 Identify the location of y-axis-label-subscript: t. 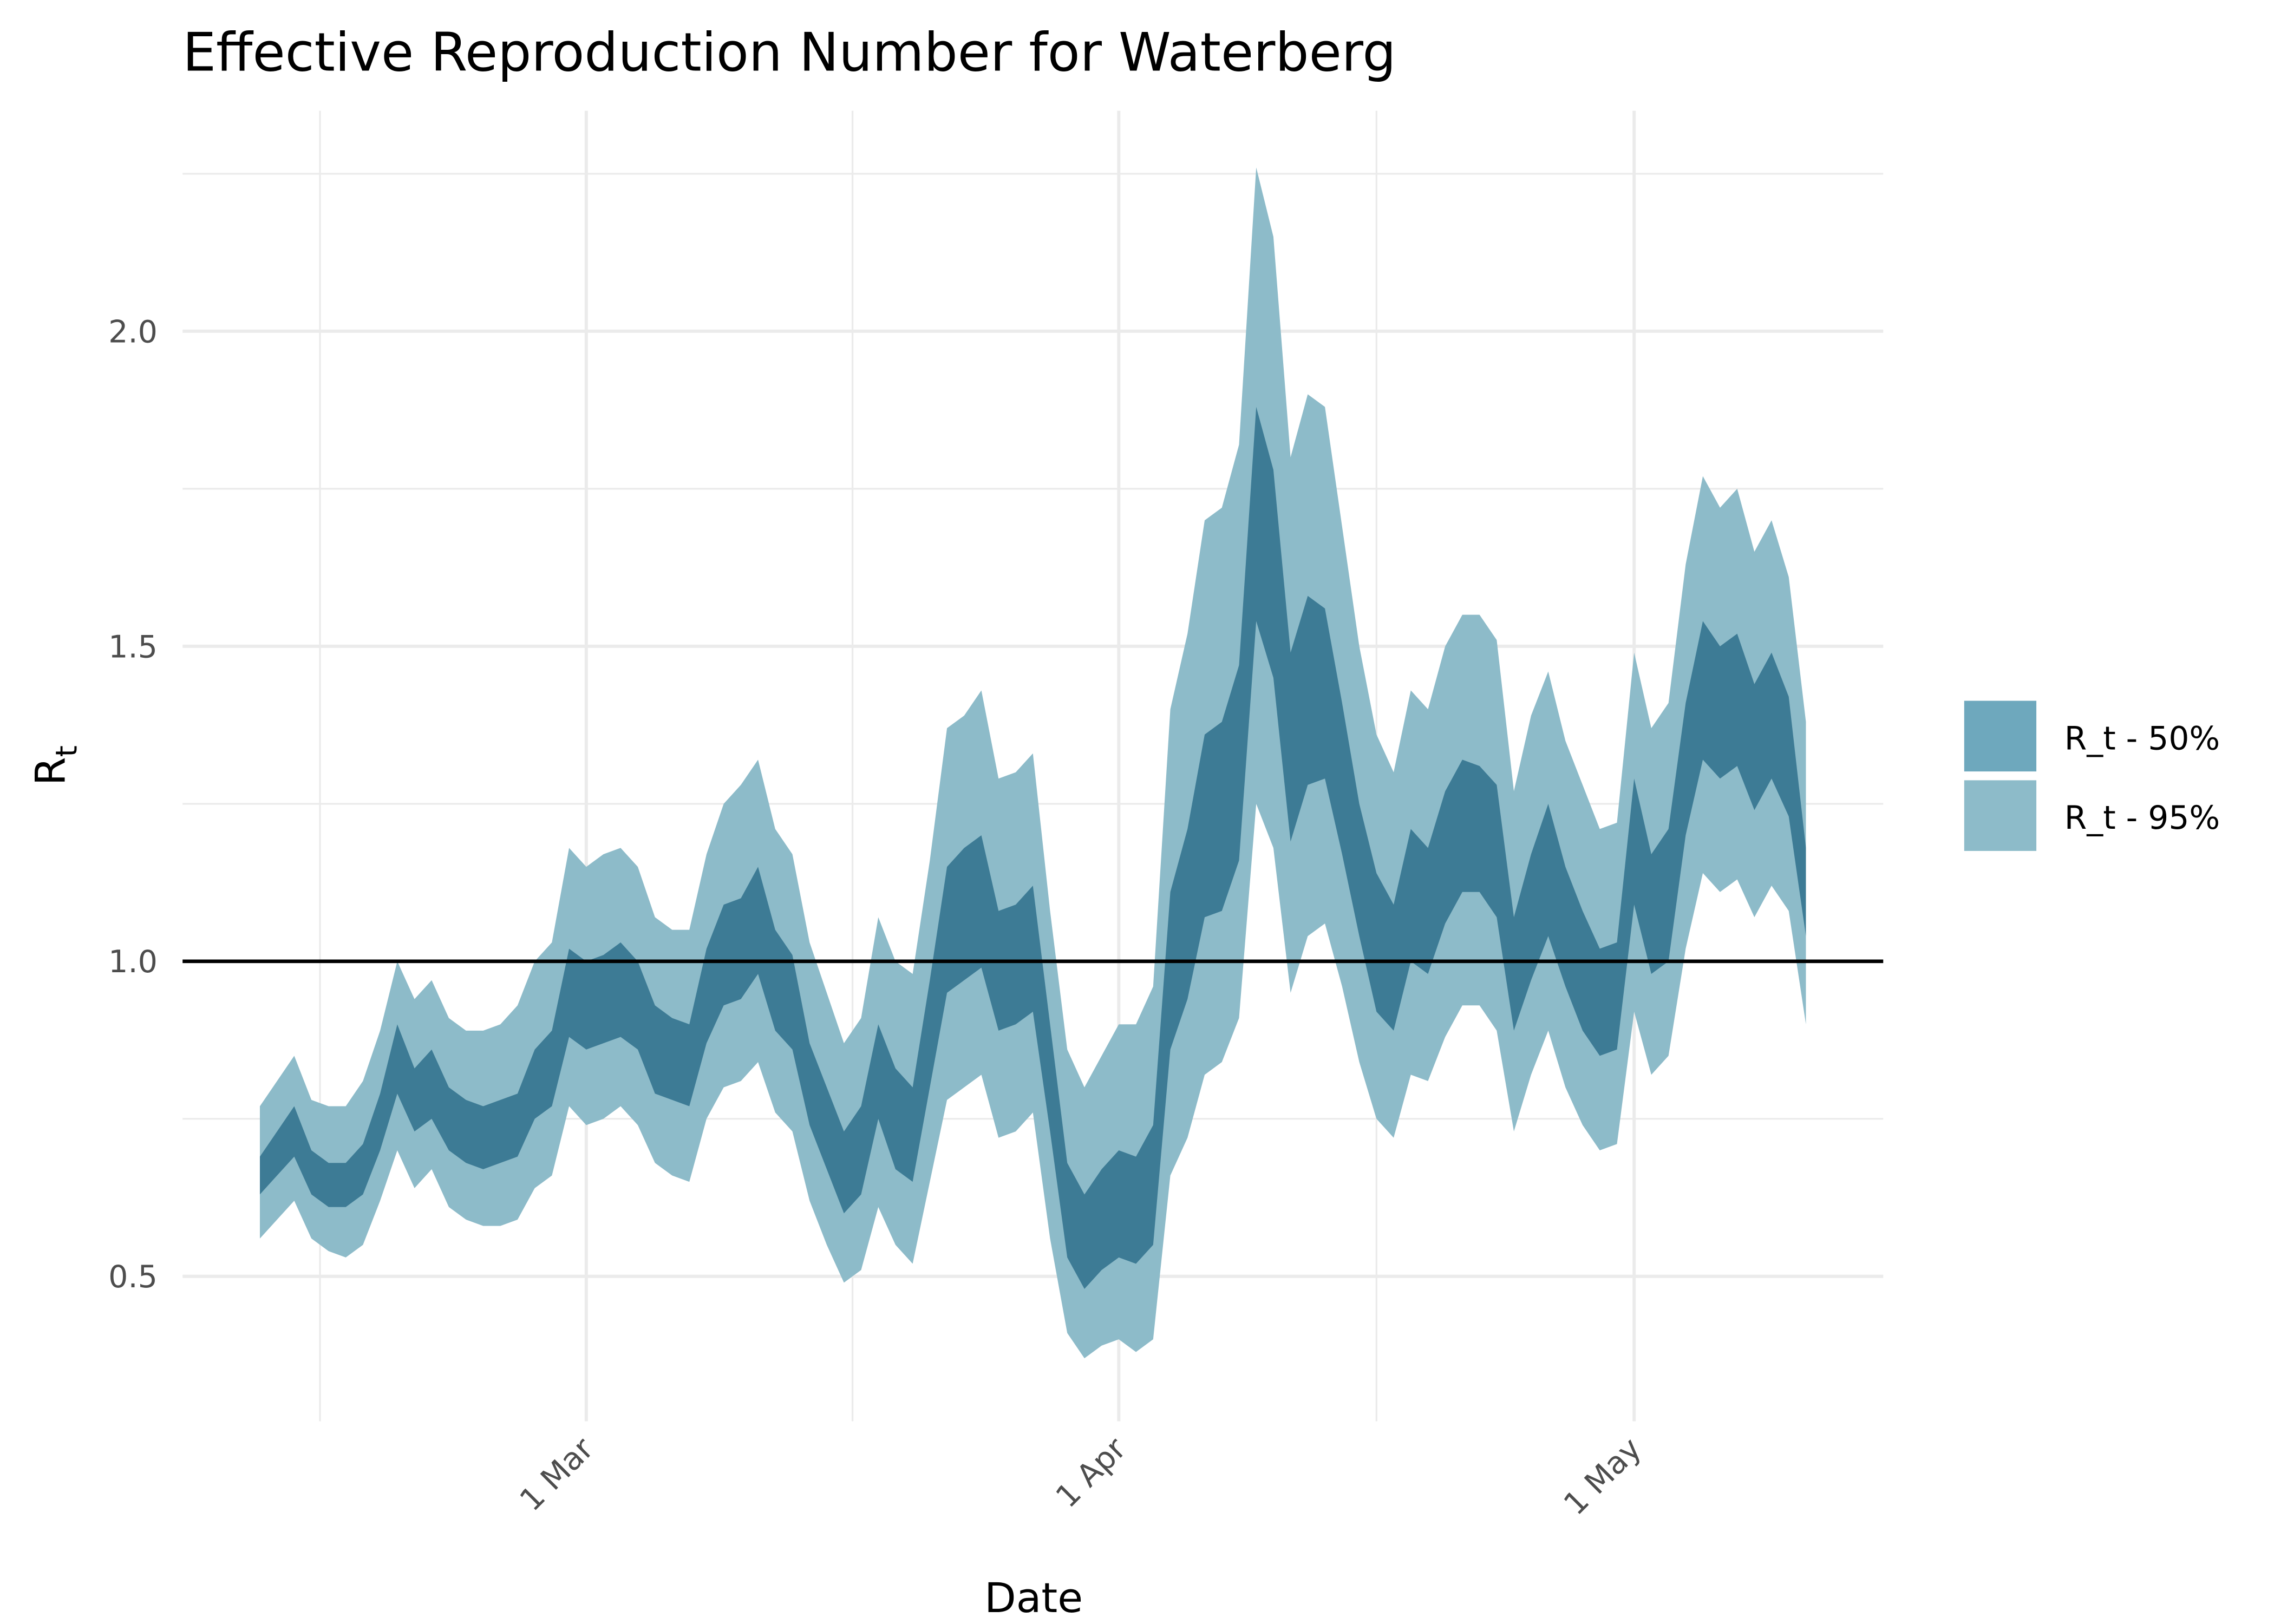
(66, 751).